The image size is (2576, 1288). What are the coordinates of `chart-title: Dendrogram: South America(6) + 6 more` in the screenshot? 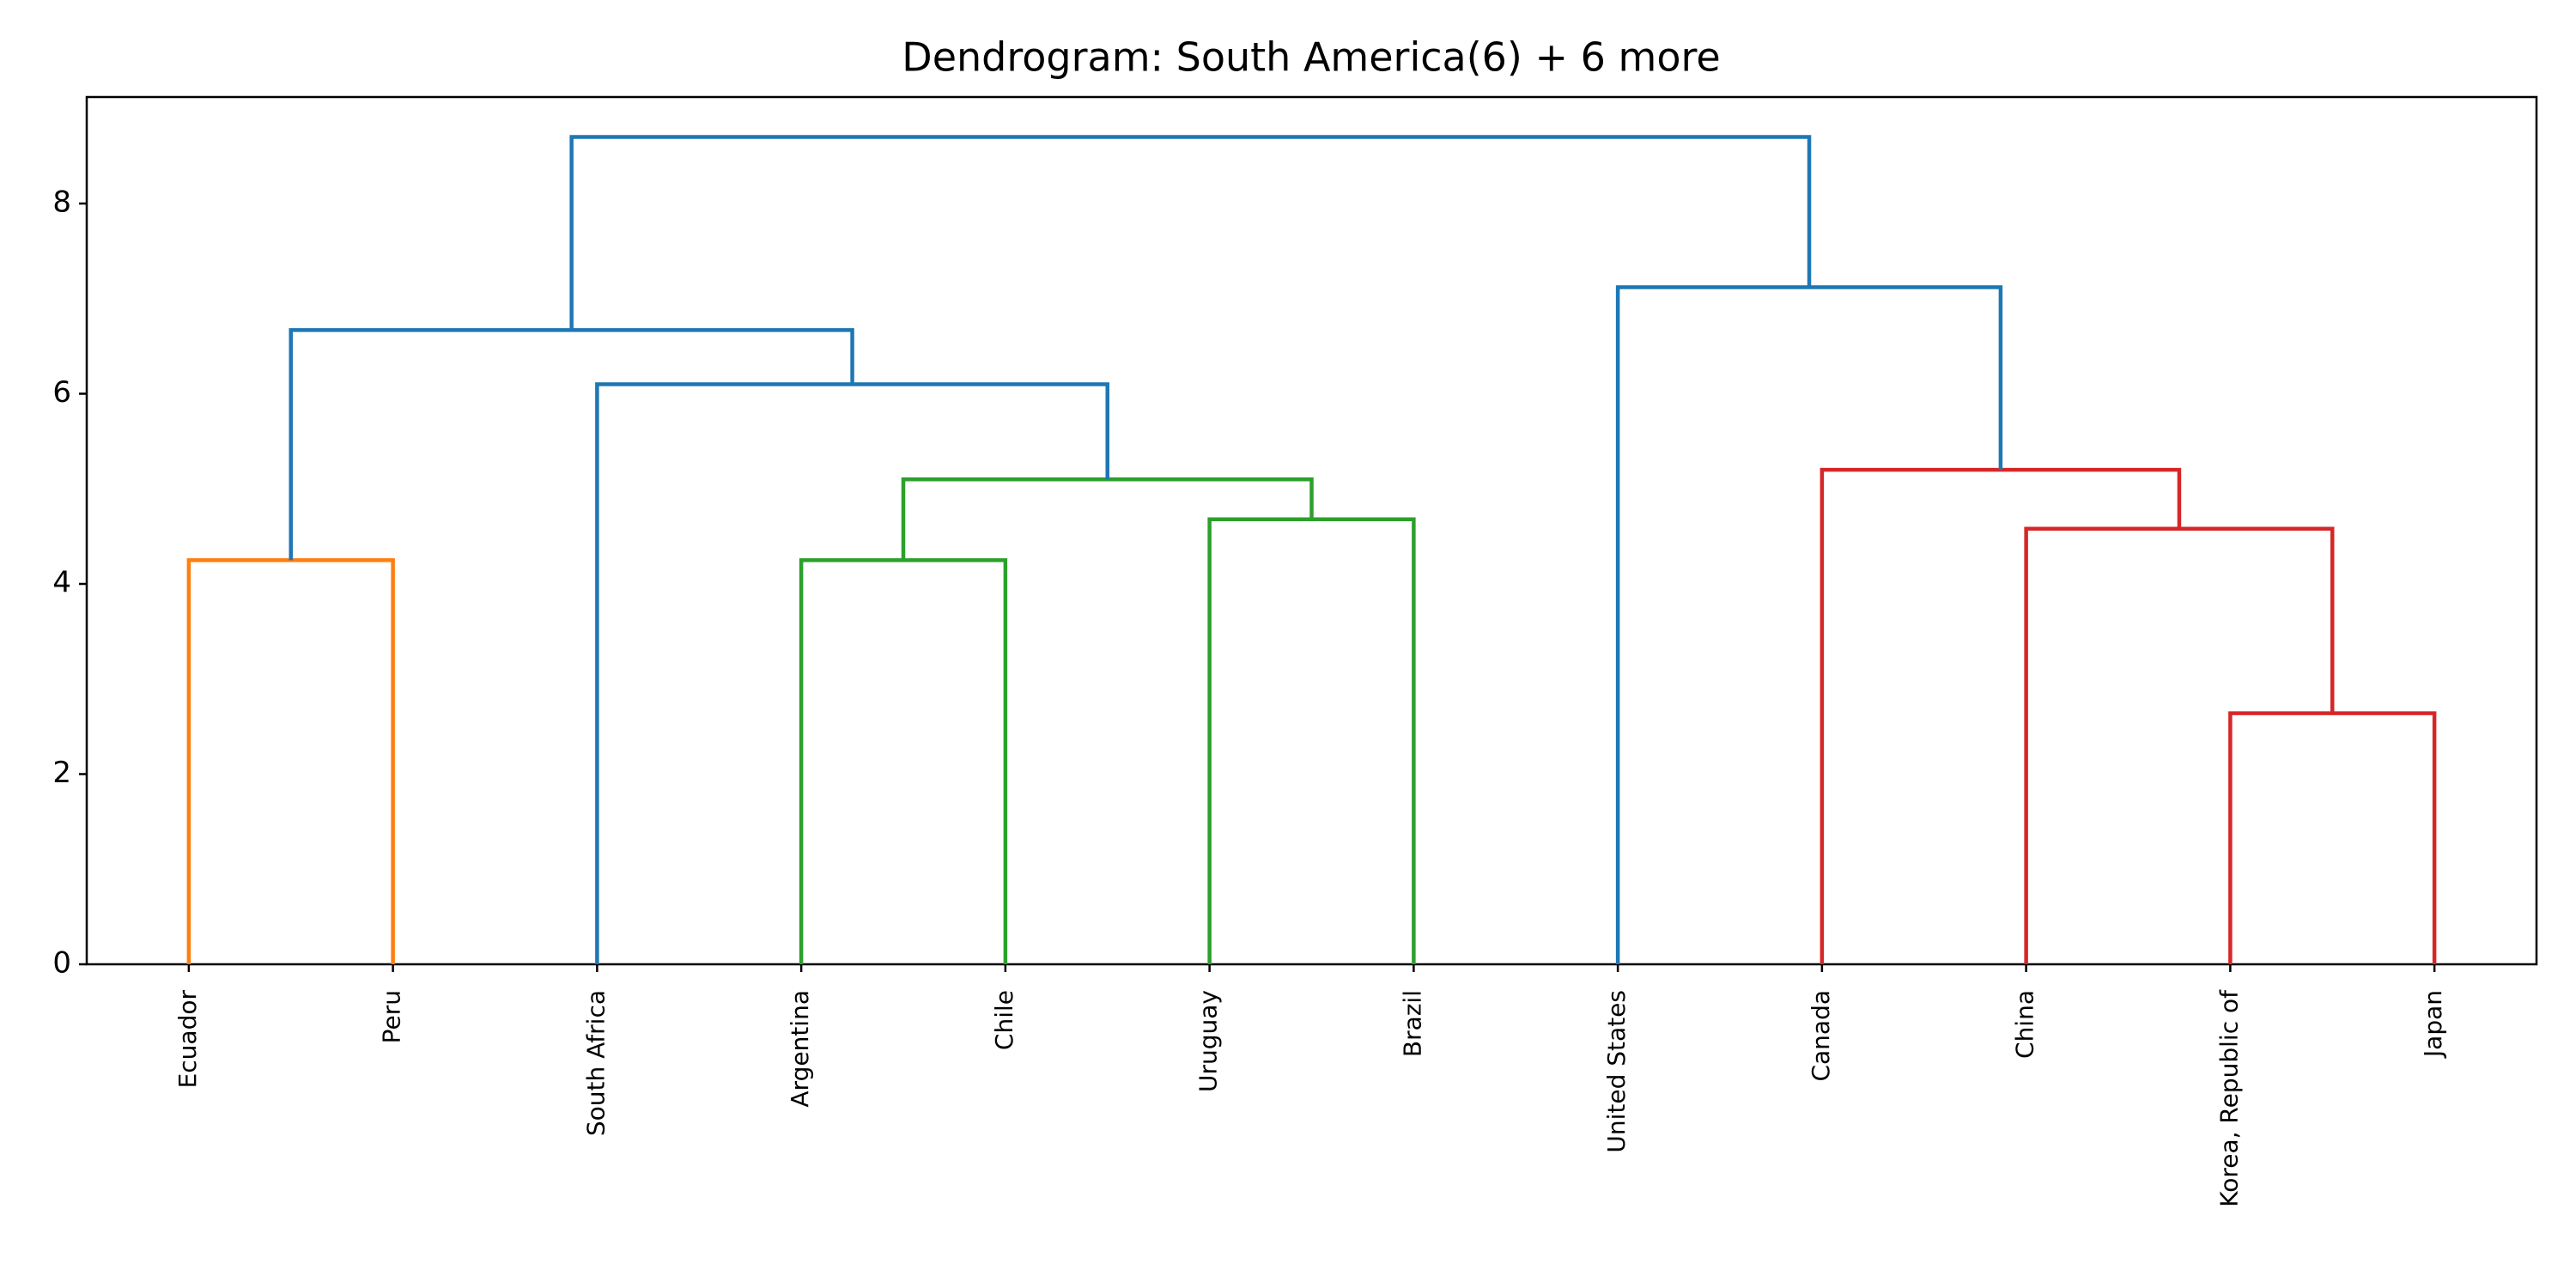 It's located at (1311, 58).